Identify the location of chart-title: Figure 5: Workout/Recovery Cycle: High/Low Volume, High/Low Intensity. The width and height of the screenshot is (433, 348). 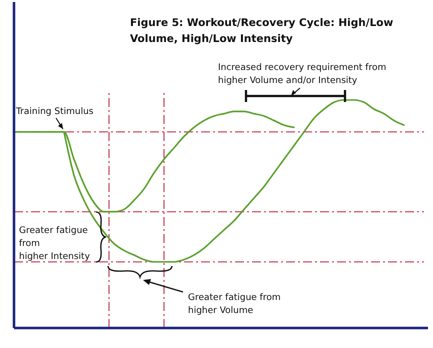
(262, 31).